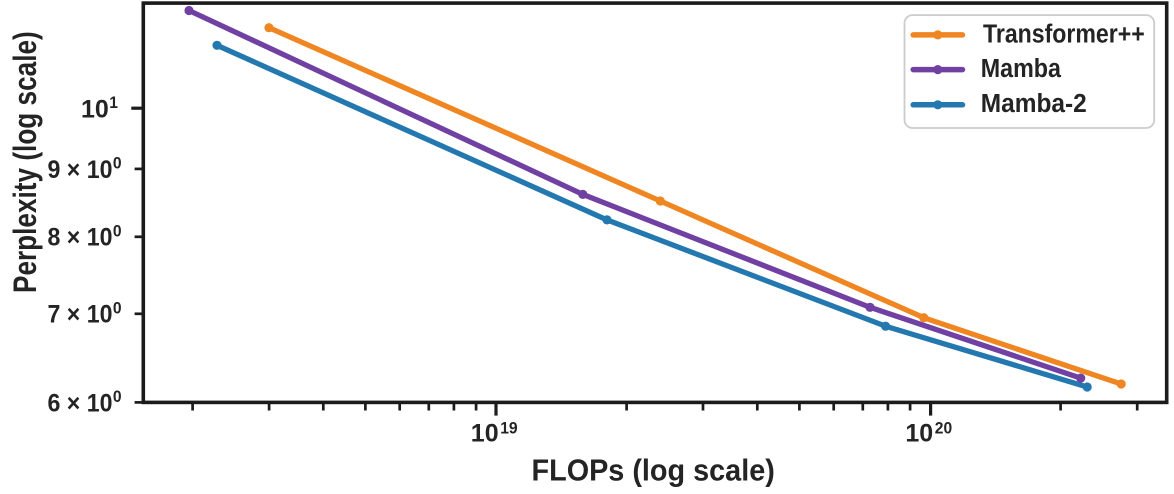 Image resolution: width=1174 pixels, height=494 pixels. I want to click on svg-text: 7 × 10, so click(80, 315).